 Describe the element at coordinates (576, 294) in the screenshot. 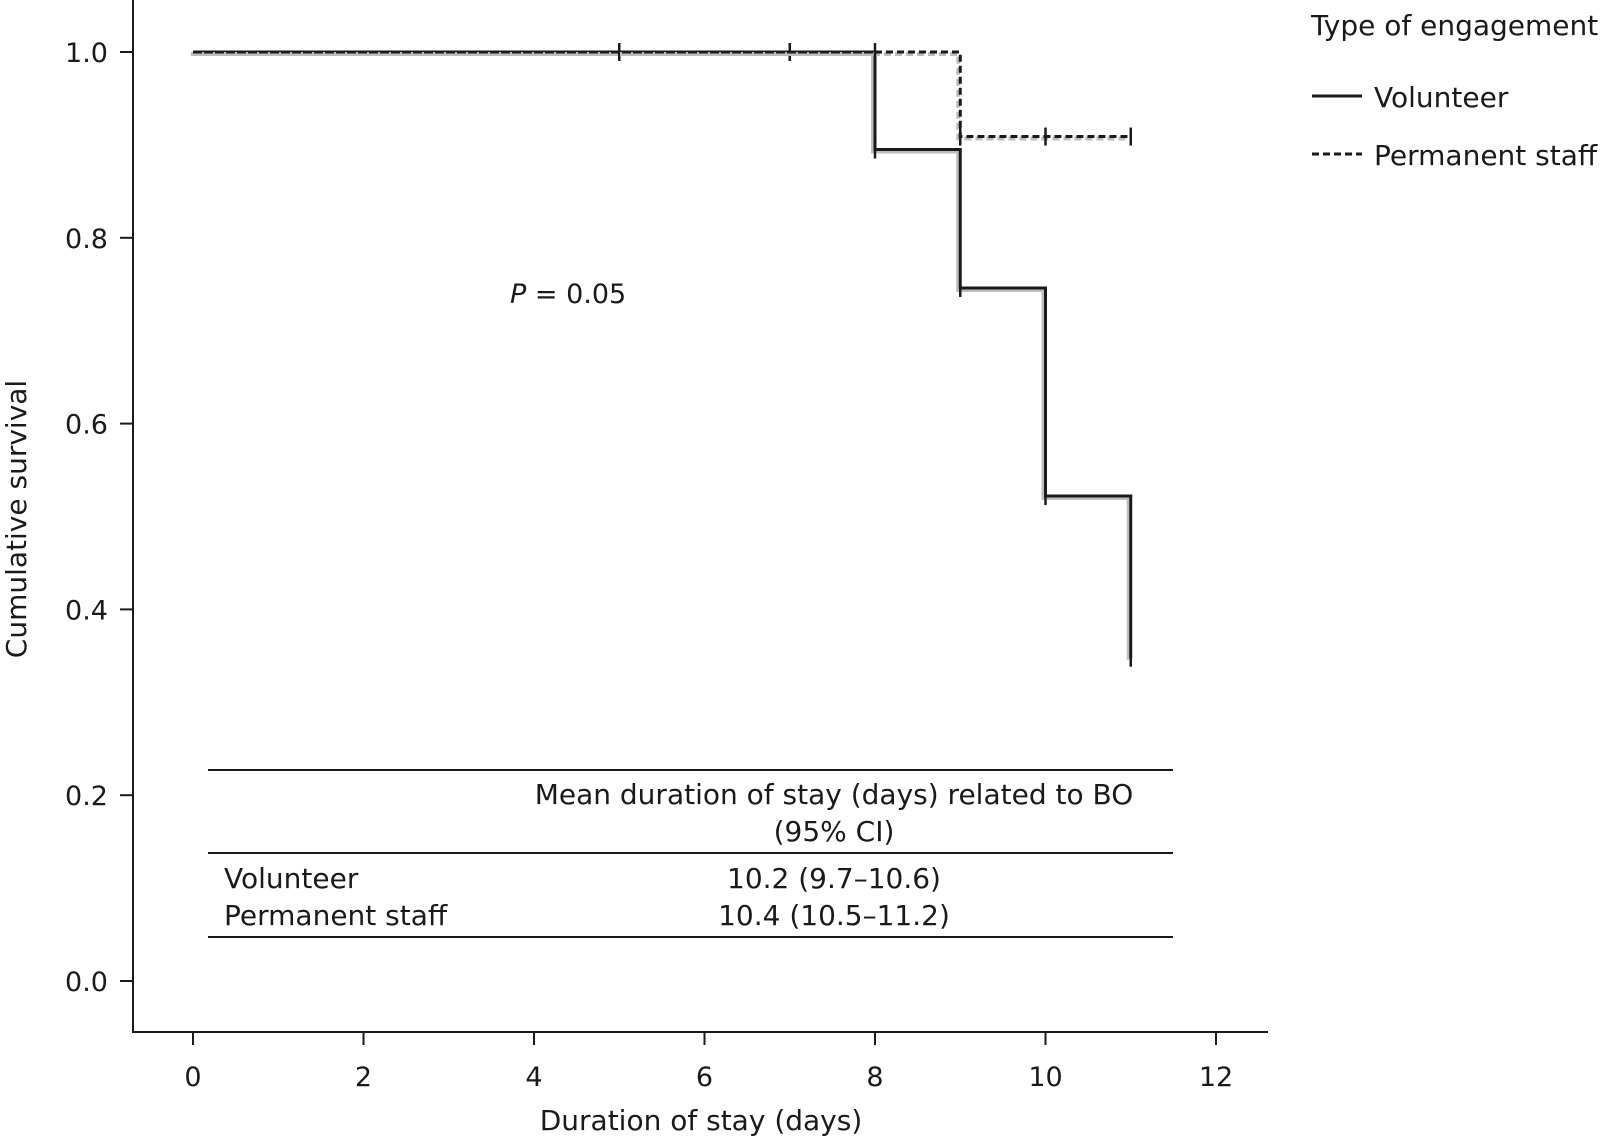

I see `p-value: = 0.05` at that location.